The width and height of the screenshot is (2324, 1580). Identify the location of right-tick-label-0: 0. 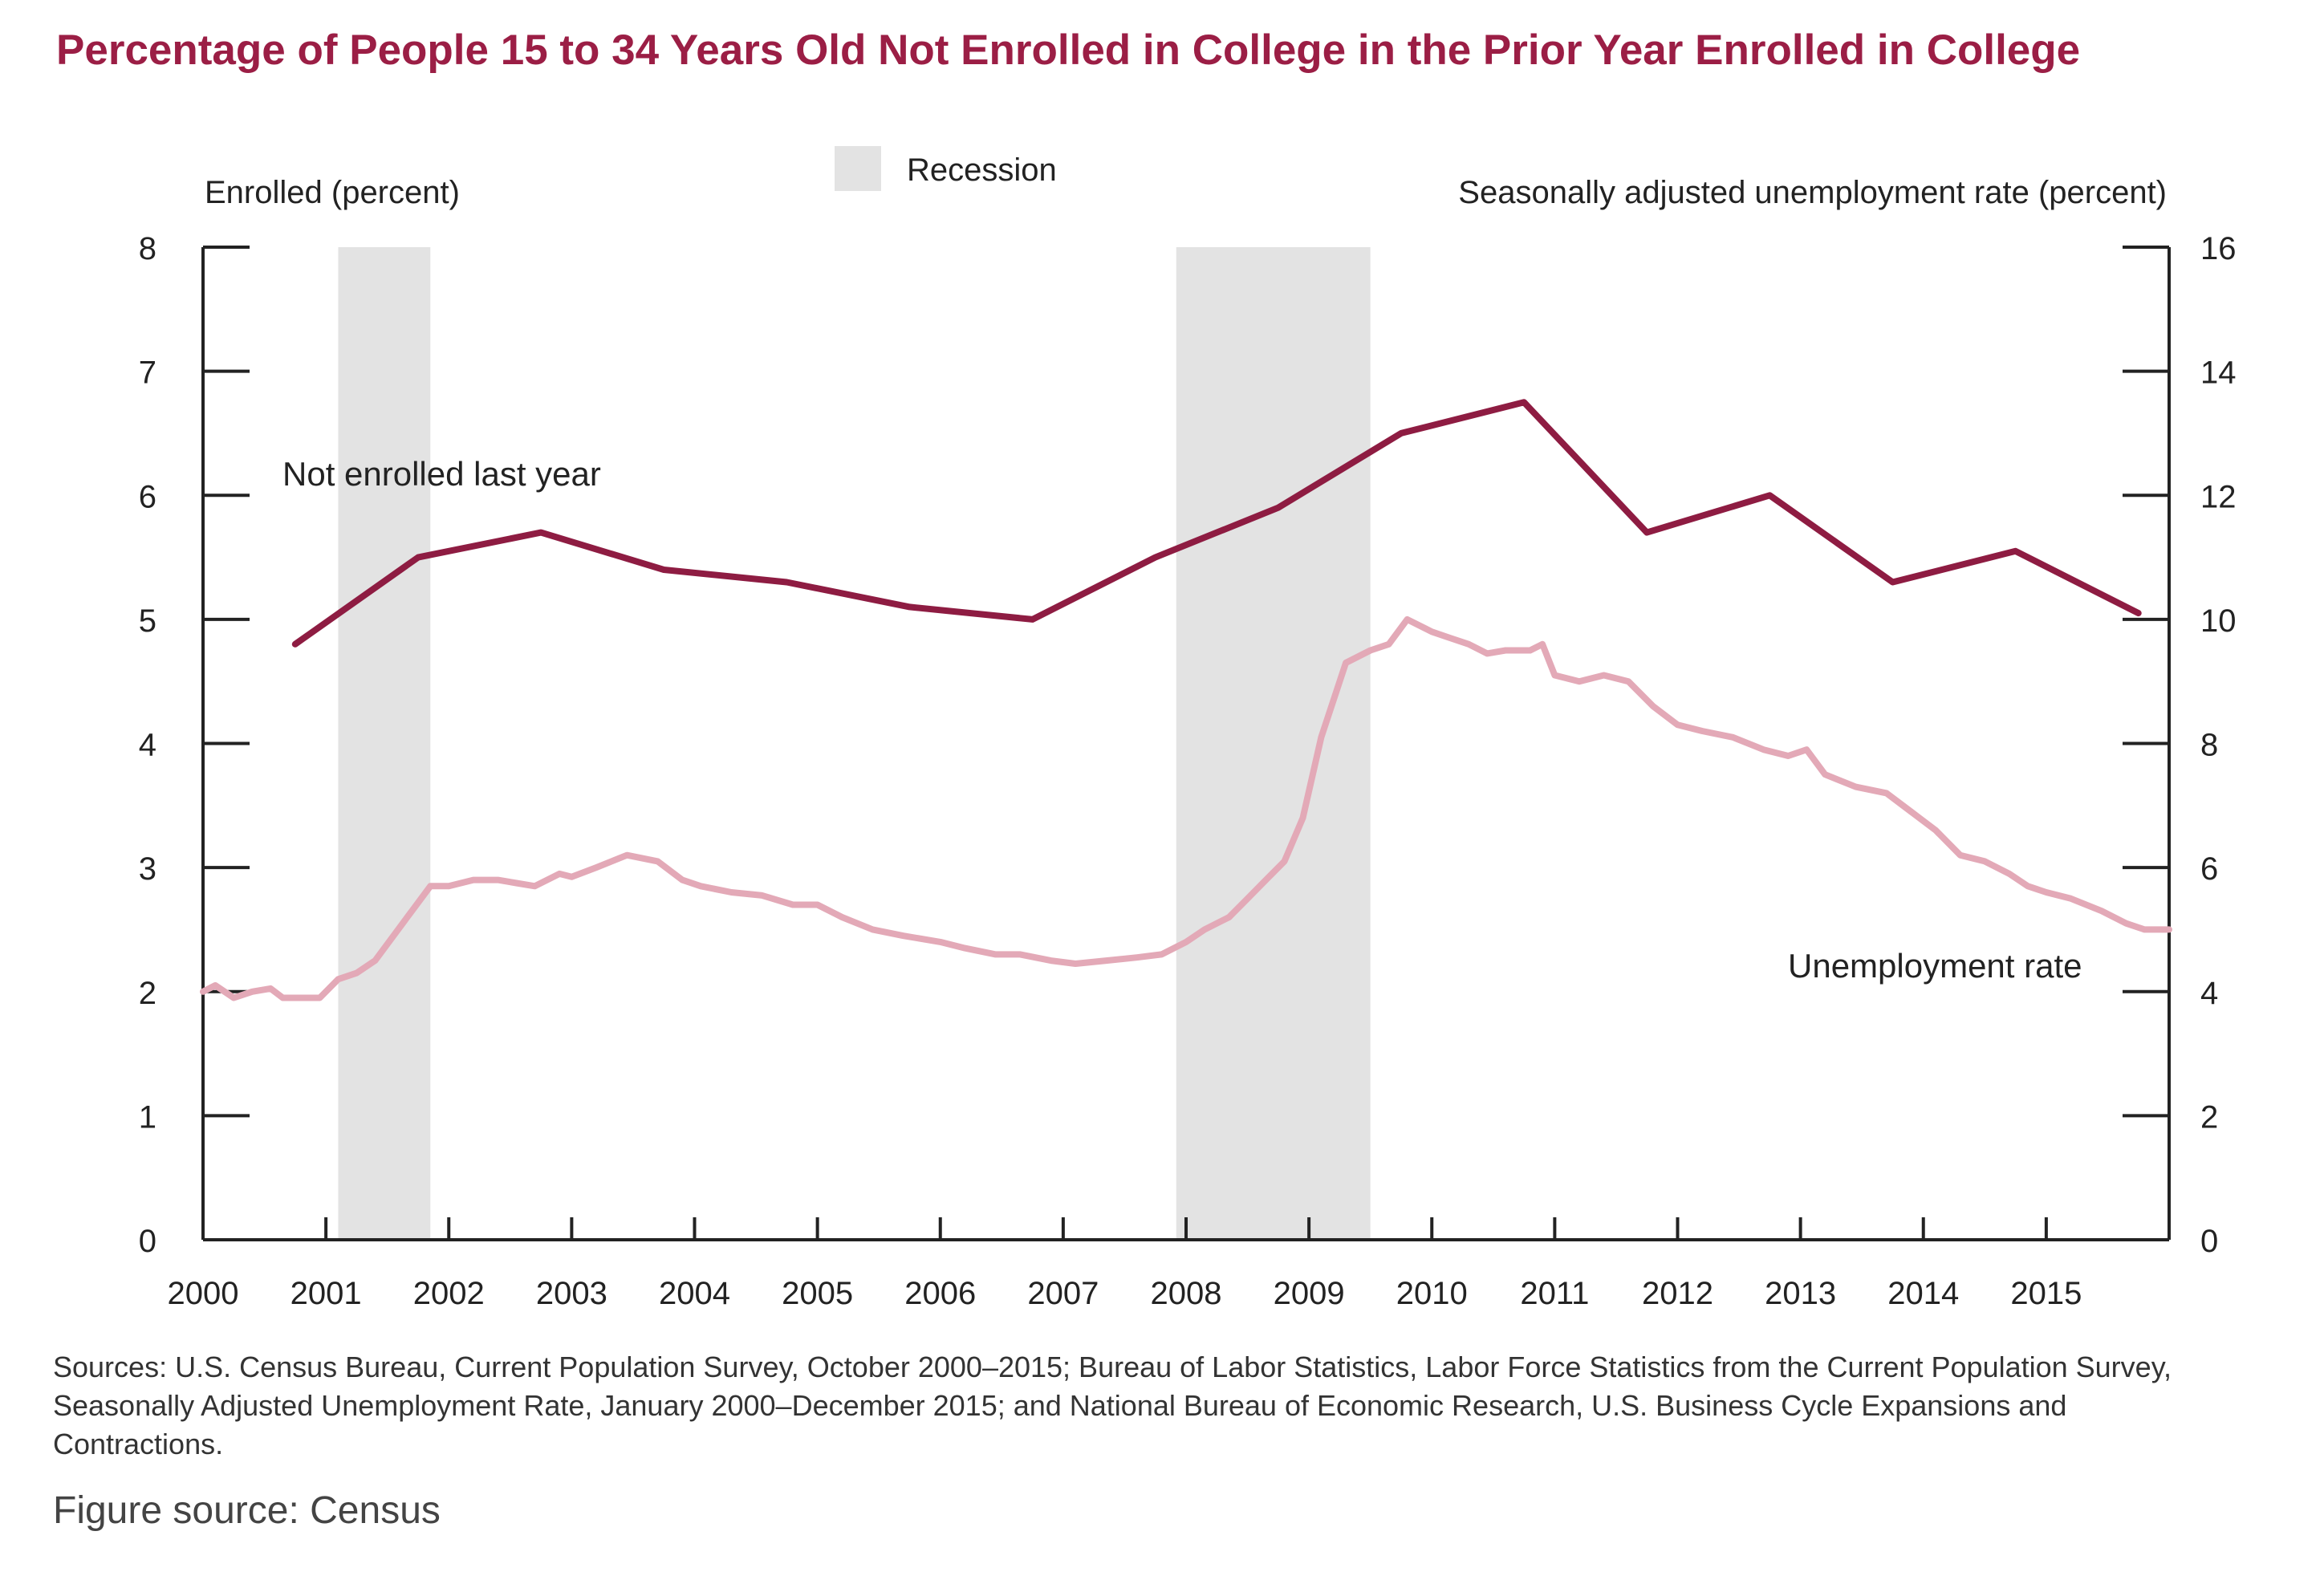
(2209, 1241).